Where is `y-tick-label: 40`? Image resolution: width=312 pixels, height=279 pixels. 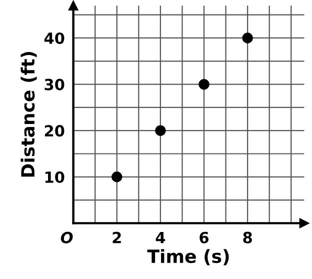
y-tick-label: 40 is located at coordinates (54, 38).